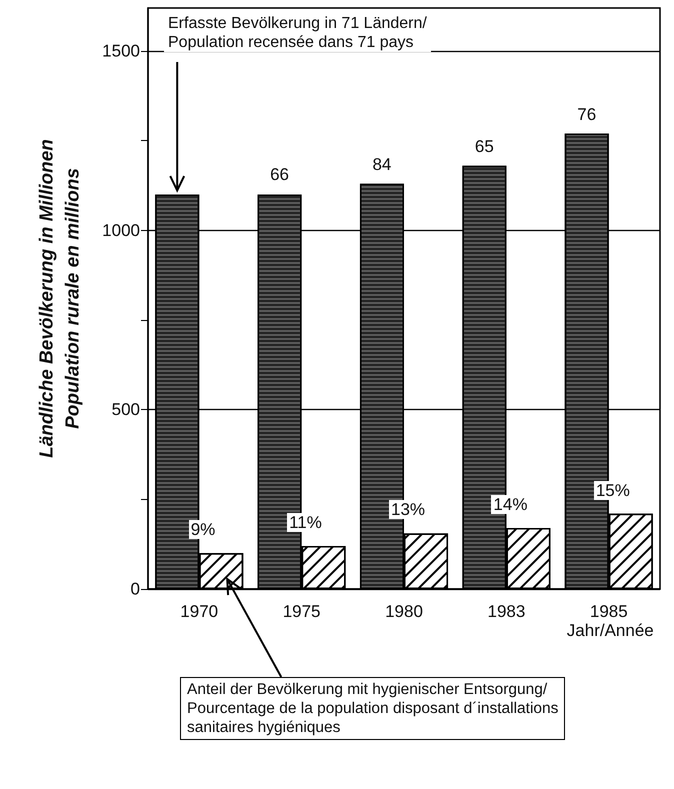  What do you see at coordinates (203, 530) in the screenshot?
I see `annotation: 9%` at bounding box center [203, 530].